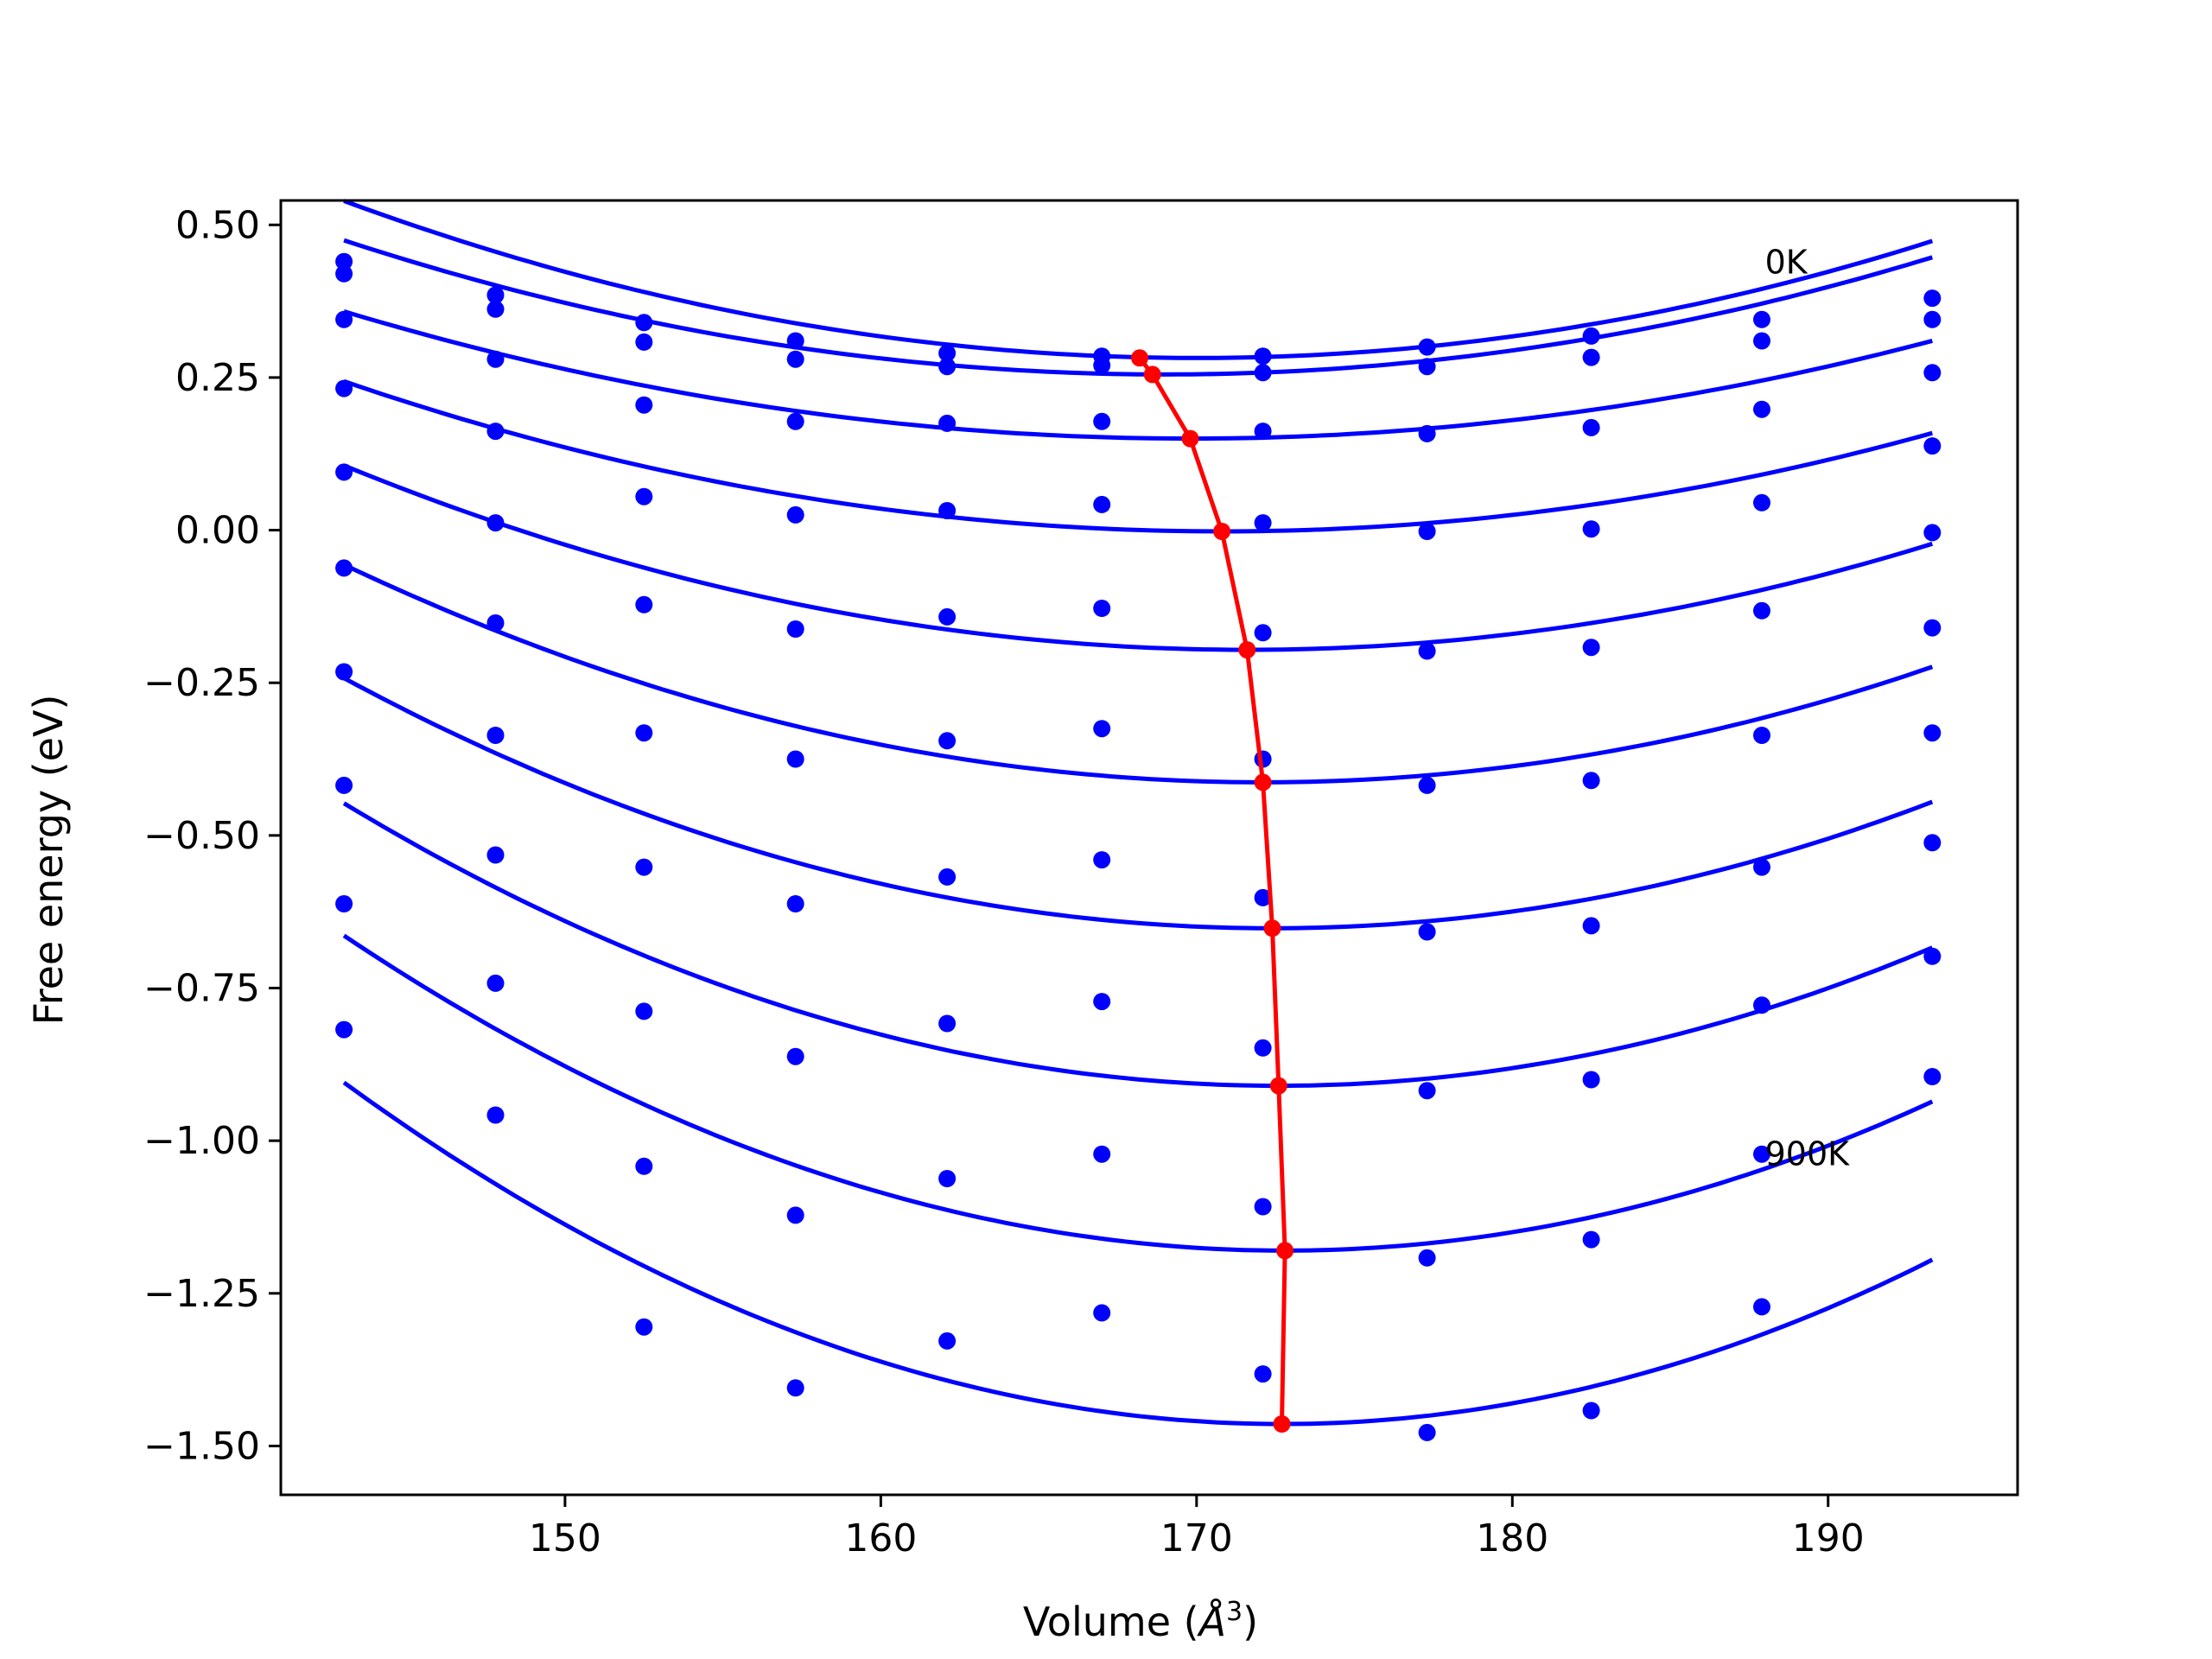  I want to click on x-axis-title: Volume (Å3), so click(1140, 1621).